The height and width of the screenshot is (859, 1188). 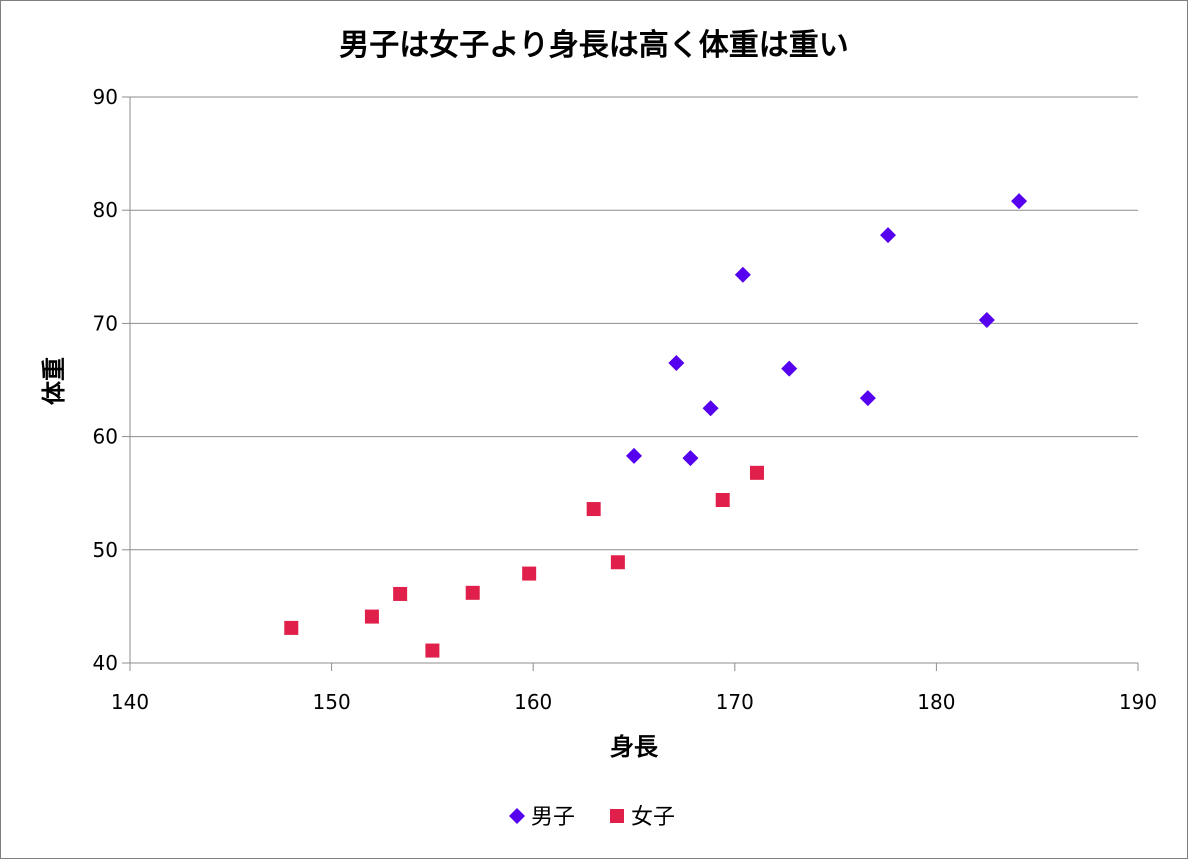 I want to click on y-tick-label-40: 40, so click(x=105, y=663).